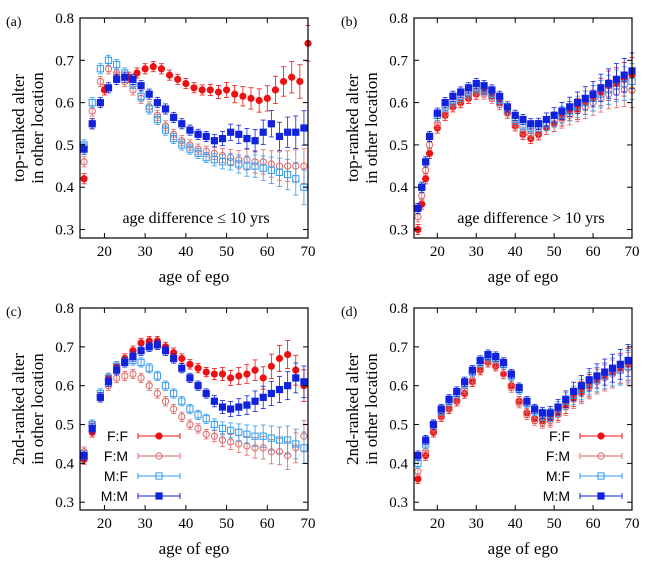  I want to click on panel-label: (c), so click(14, 312).